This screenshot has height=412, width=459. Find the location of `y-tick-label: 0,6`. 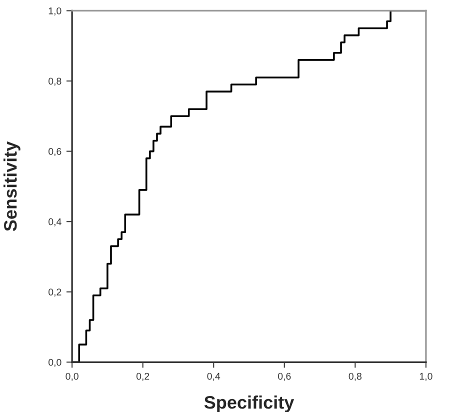

y-tick-label: 0,6 is located at coordinates (55, 152).